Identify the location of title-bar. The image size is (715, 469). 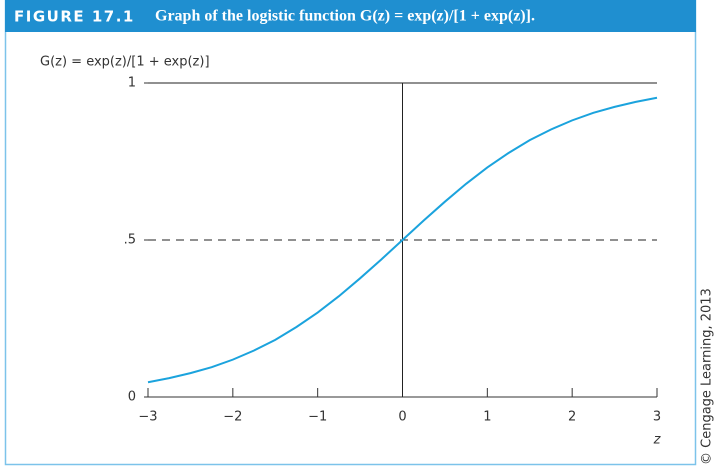
(350, 16).